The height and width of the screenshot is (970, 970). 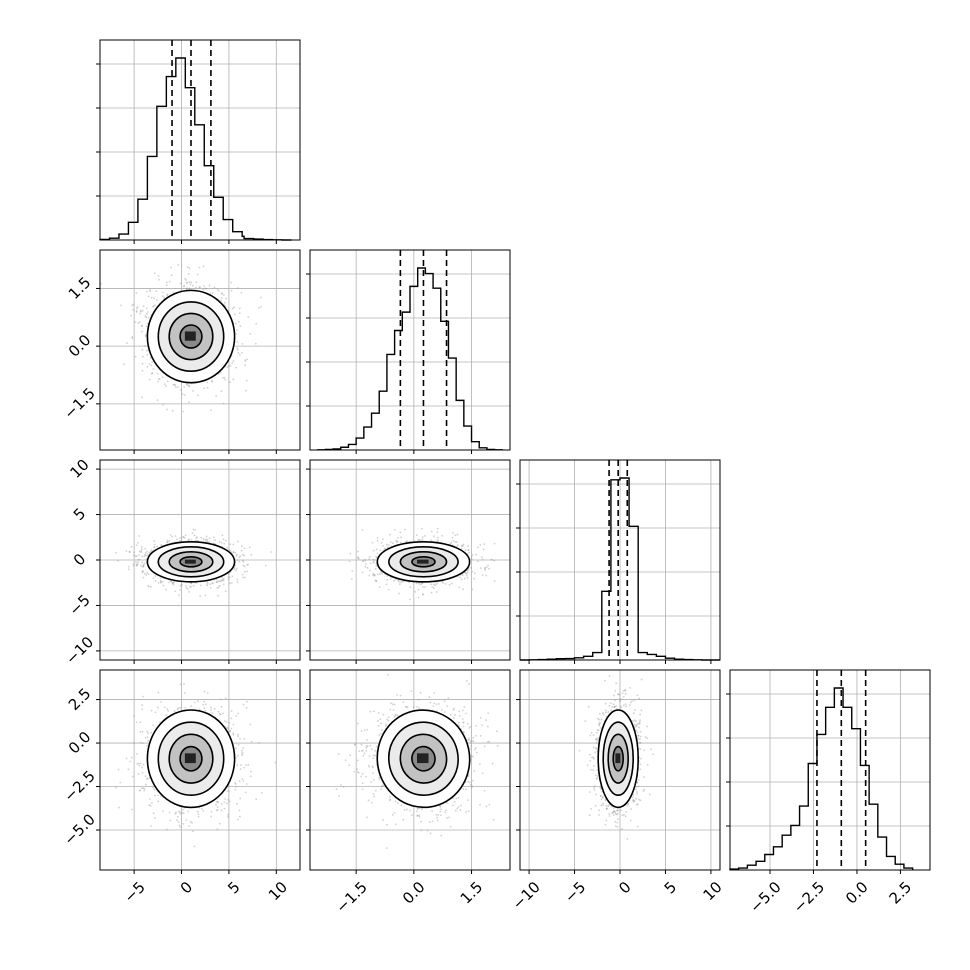 What do you see at coordinates (821, 778) in the screenshot?
I see `histogram-step` at bounding box center [821, 778].